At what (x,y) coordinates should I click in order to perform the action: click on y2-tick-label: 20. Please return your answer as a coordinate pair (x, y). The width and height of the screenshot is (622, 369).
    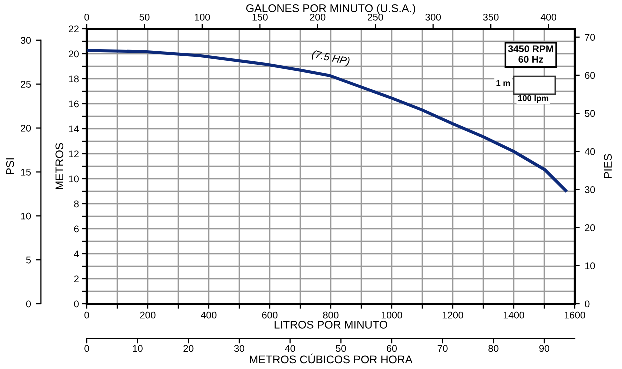
    Looking at the image, I should click on (590, 228).